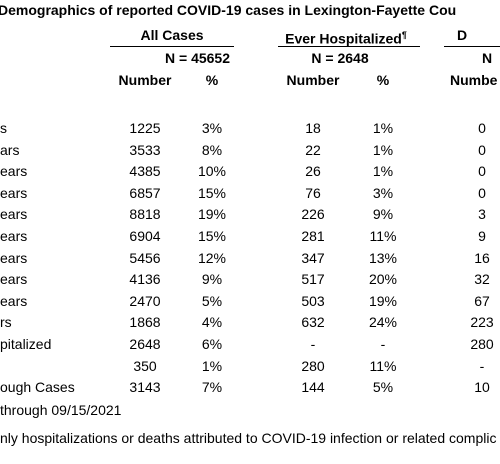  What do you see at coordinates (313, 214) in the screenshot?
I see `cell: 226` at bounding box center [313, 214].